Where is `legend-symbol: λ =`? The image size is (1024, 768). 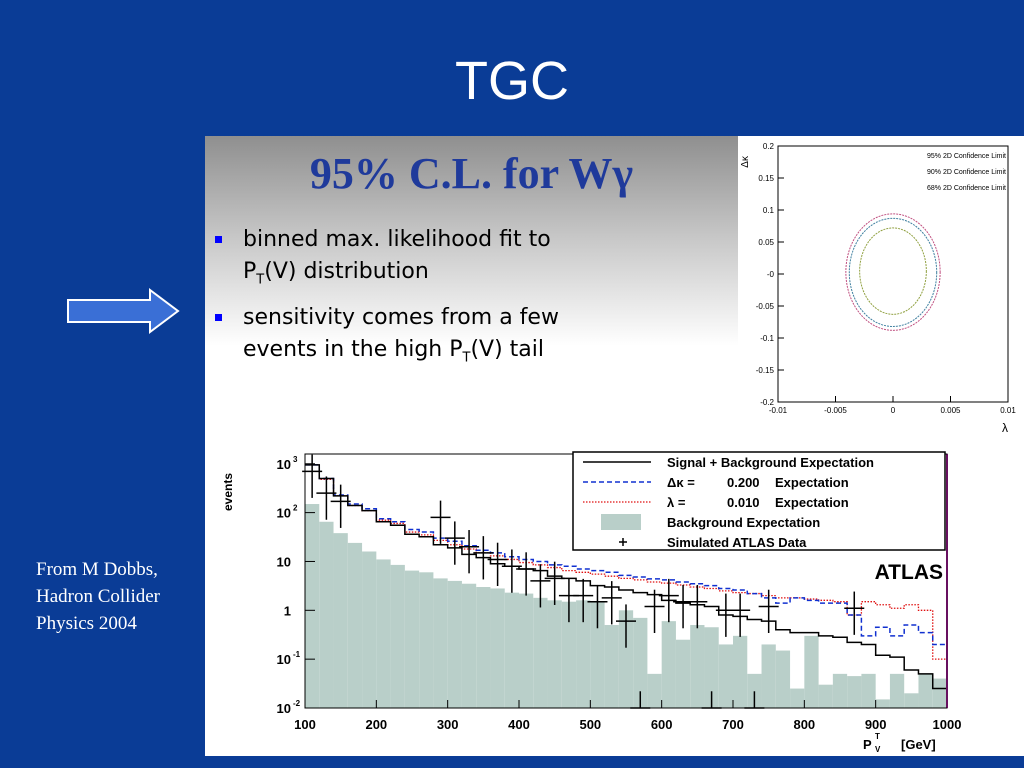
legend-symbol: λ = is located at coordinates (676, 502).